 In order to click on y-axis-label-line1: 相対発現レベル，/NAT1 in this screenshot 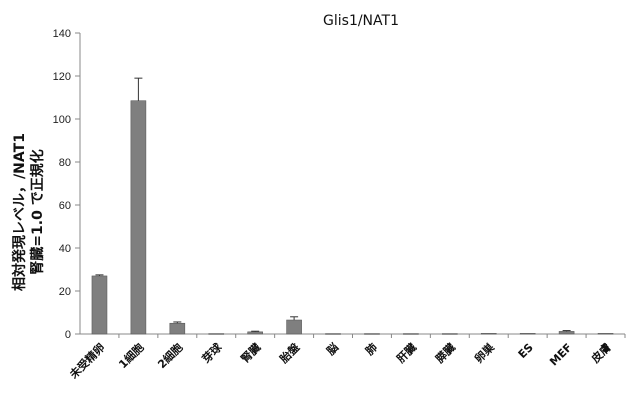, I will do `click(19, 212)`.